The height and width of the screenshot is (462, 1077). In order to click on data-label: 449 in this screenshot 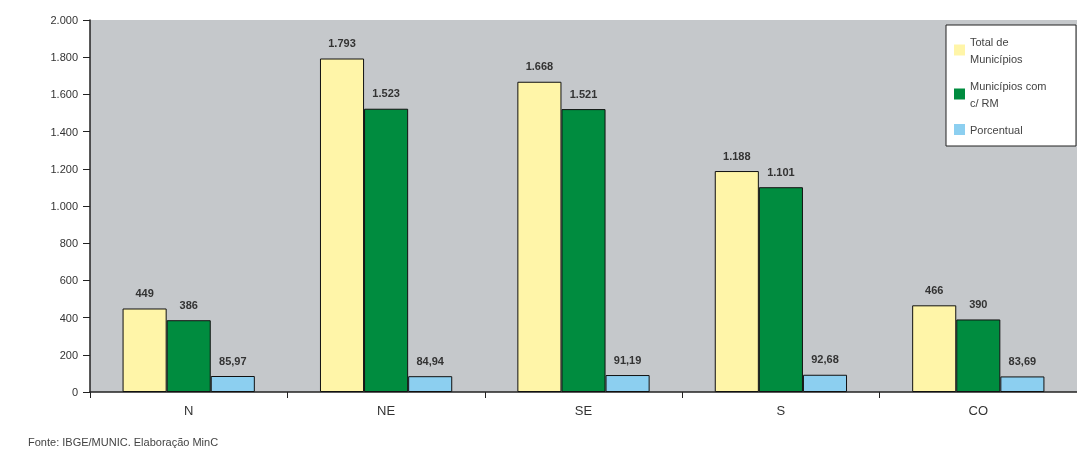, I will do `click(144, 292)`.